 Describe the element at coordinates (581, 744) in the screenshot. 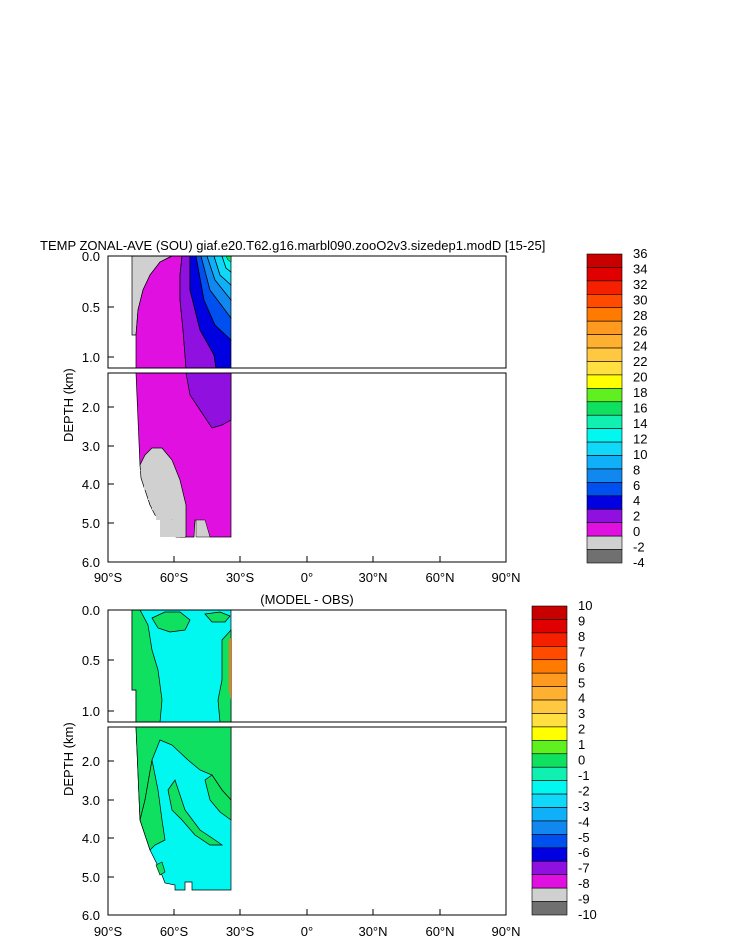

I see `colorbar-label: 1` at that location.